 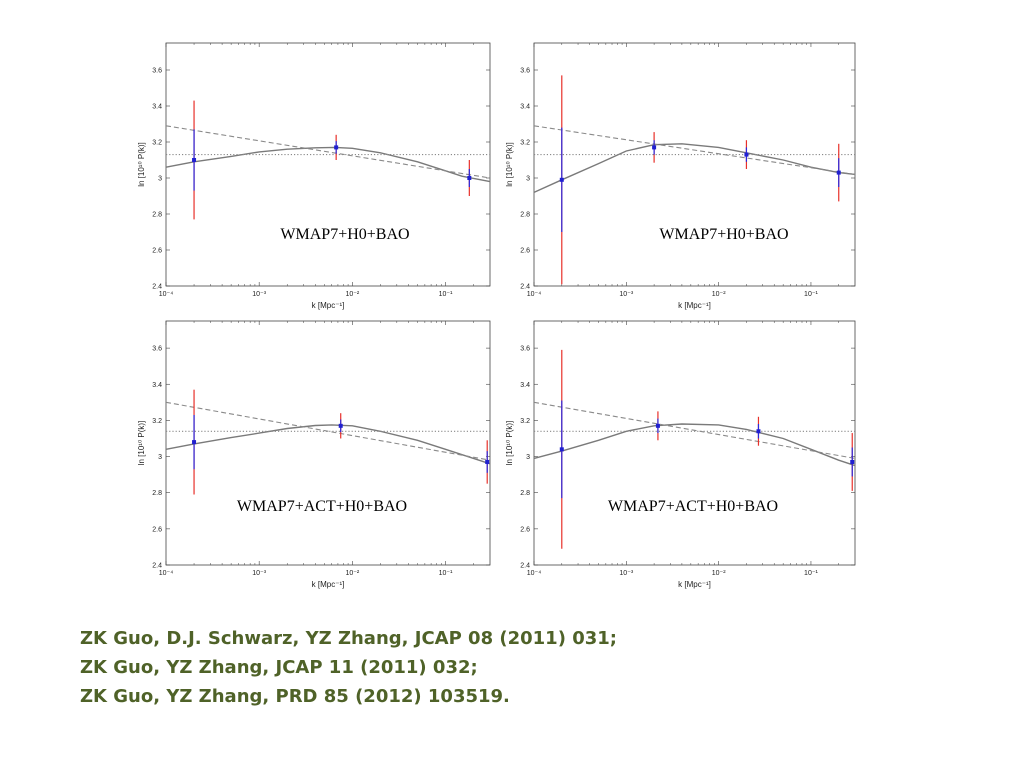 What do you see at coordinates (295, 696) in the screenshot?
I see `reference-line: ZK Guo, YZ Zhang, PRD 85 (2012) 103519.` at bounding box center [295, 696].